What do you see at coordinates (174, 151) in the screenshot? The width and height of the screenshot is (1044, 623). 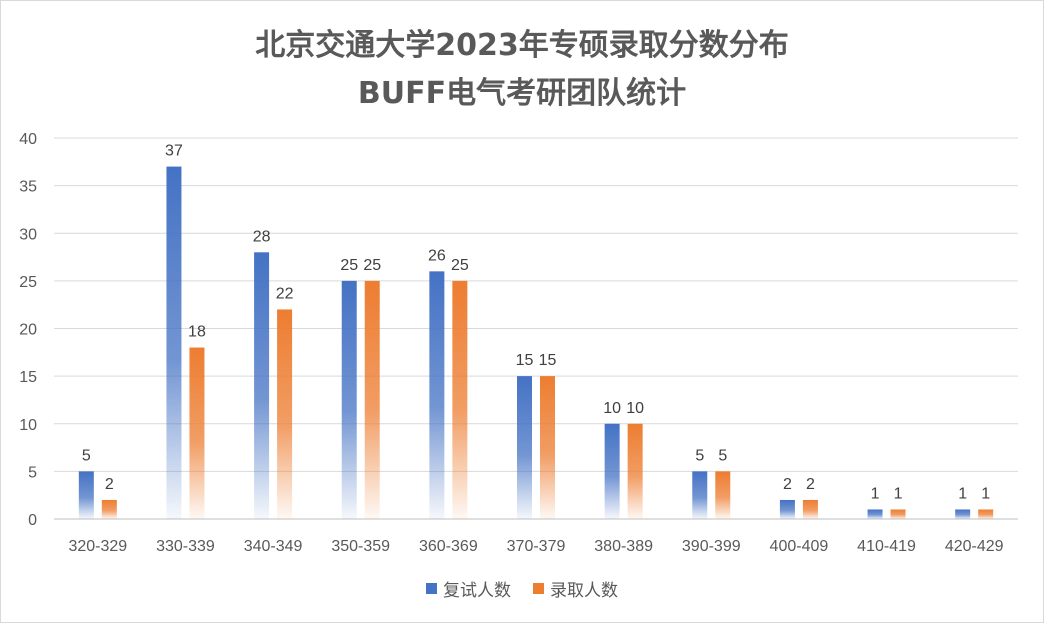 I see `data-label: 37` at bounding box center [174, 151].